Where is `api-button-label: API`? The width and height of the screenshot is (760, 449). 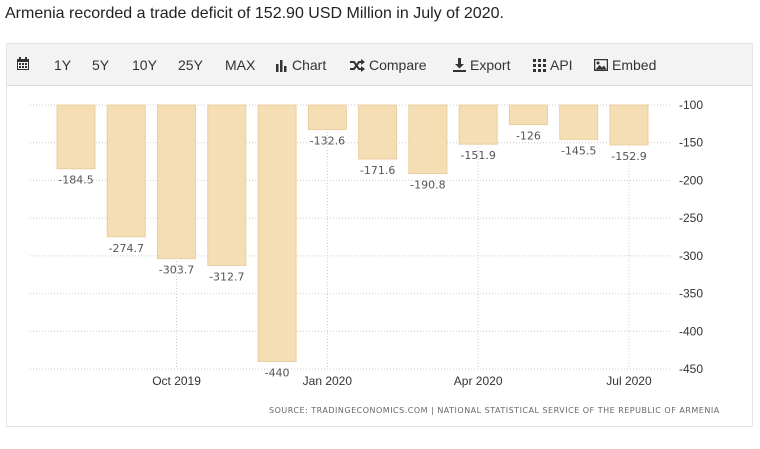 api-button-label: API is located at coordinates (561, 65).